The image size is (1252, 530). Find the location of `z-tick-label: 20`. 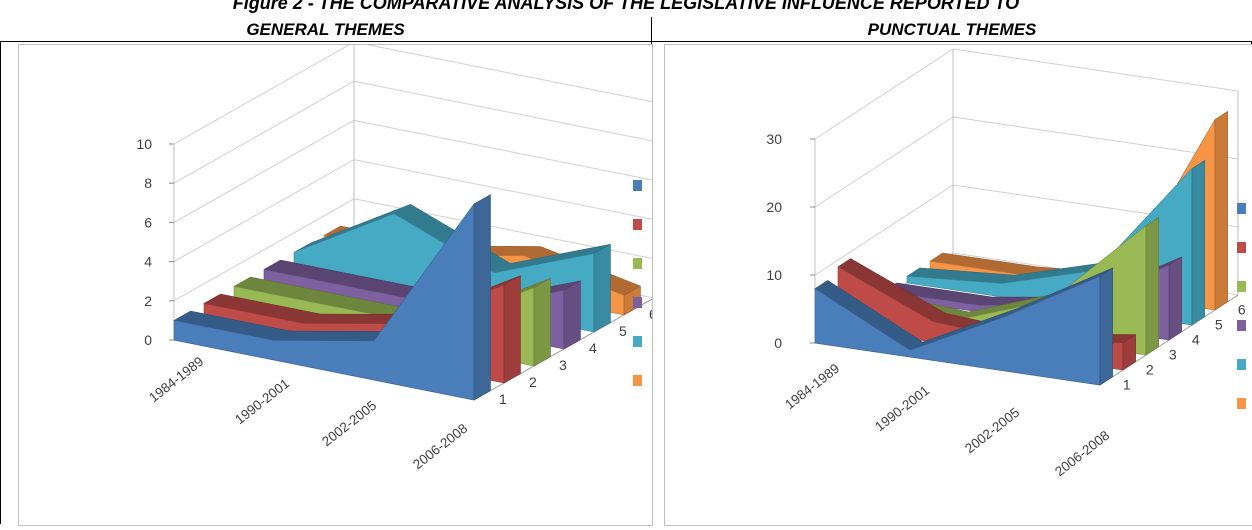

z-tick-label: 20 is located at coordinates (774, 207).